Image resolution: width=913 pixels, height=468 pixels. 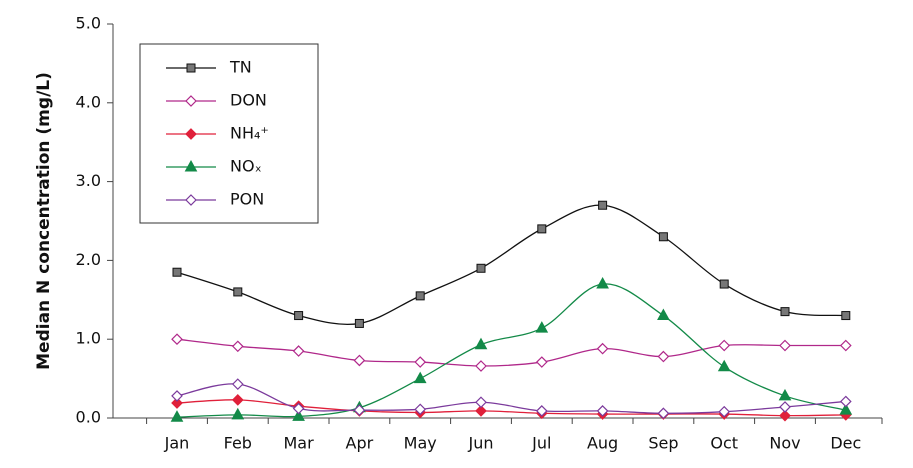 I want to click on legend-label: PON, so click(x=247, y=199).